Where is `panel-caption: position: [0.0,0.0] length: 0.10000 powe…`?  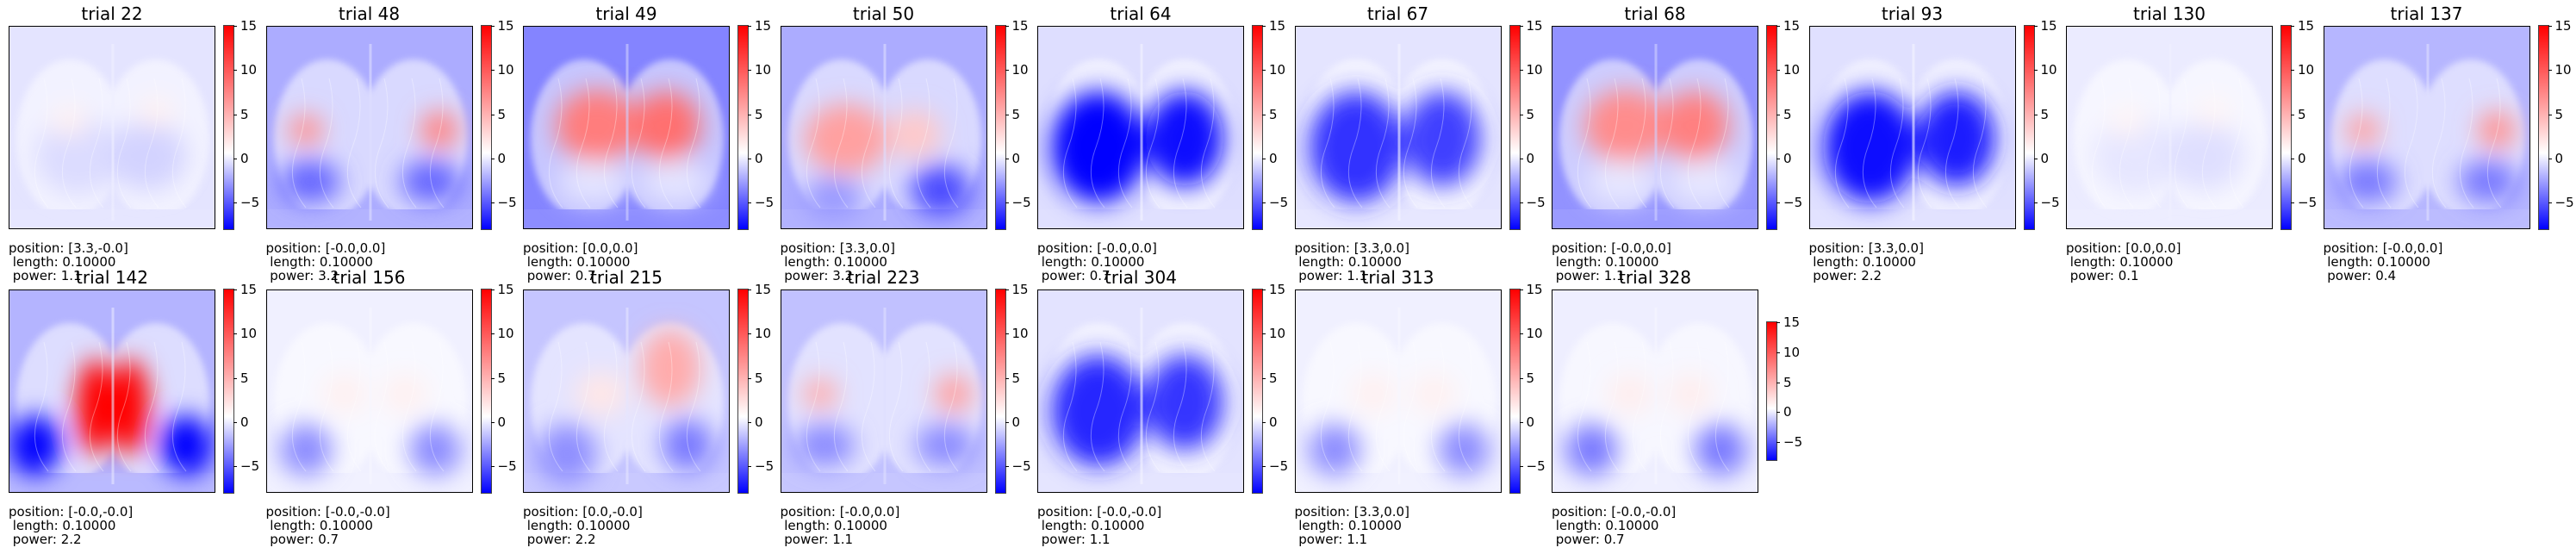 panel-caption: position: [0.0,0.0] length: 0.10000 powe… is located at coordinates (652, 262).